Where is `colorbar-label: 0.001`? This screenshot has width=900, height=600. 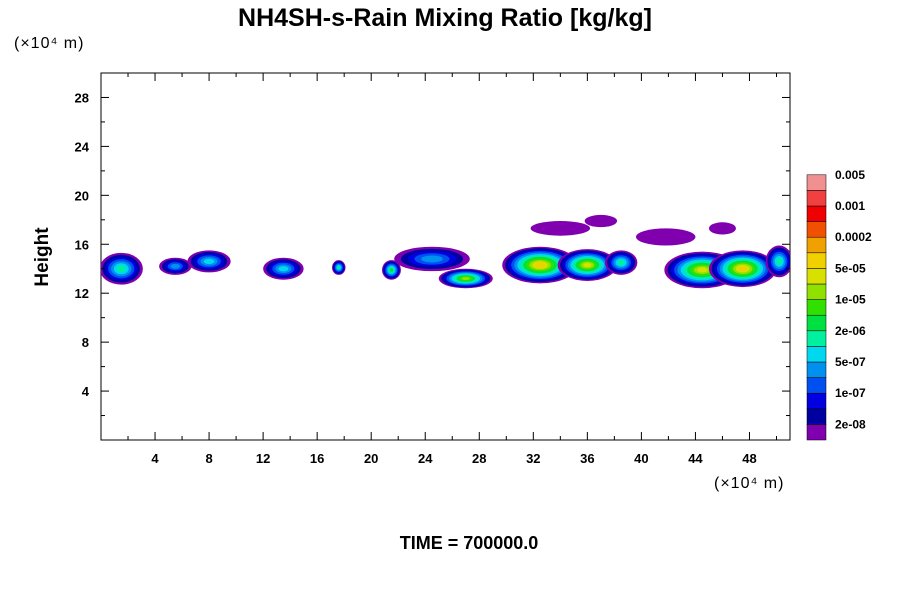
colorbar-label: 0.001 is located at coordinates (850, 206).